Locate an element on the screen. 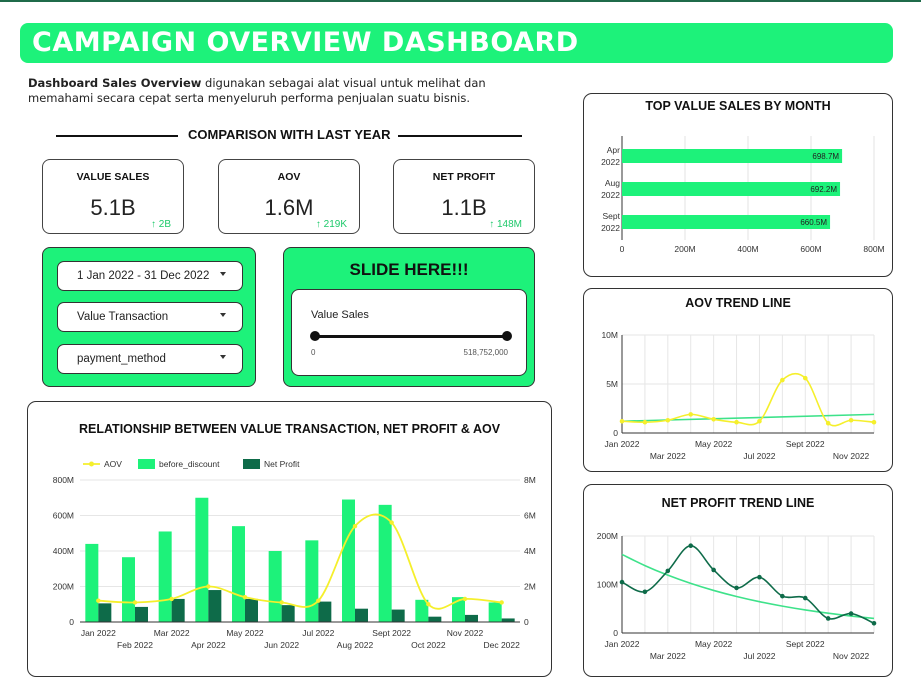 This screenshot has height=684, width=921. y2-tick-label: 2M is located at coordinates (530, 587).